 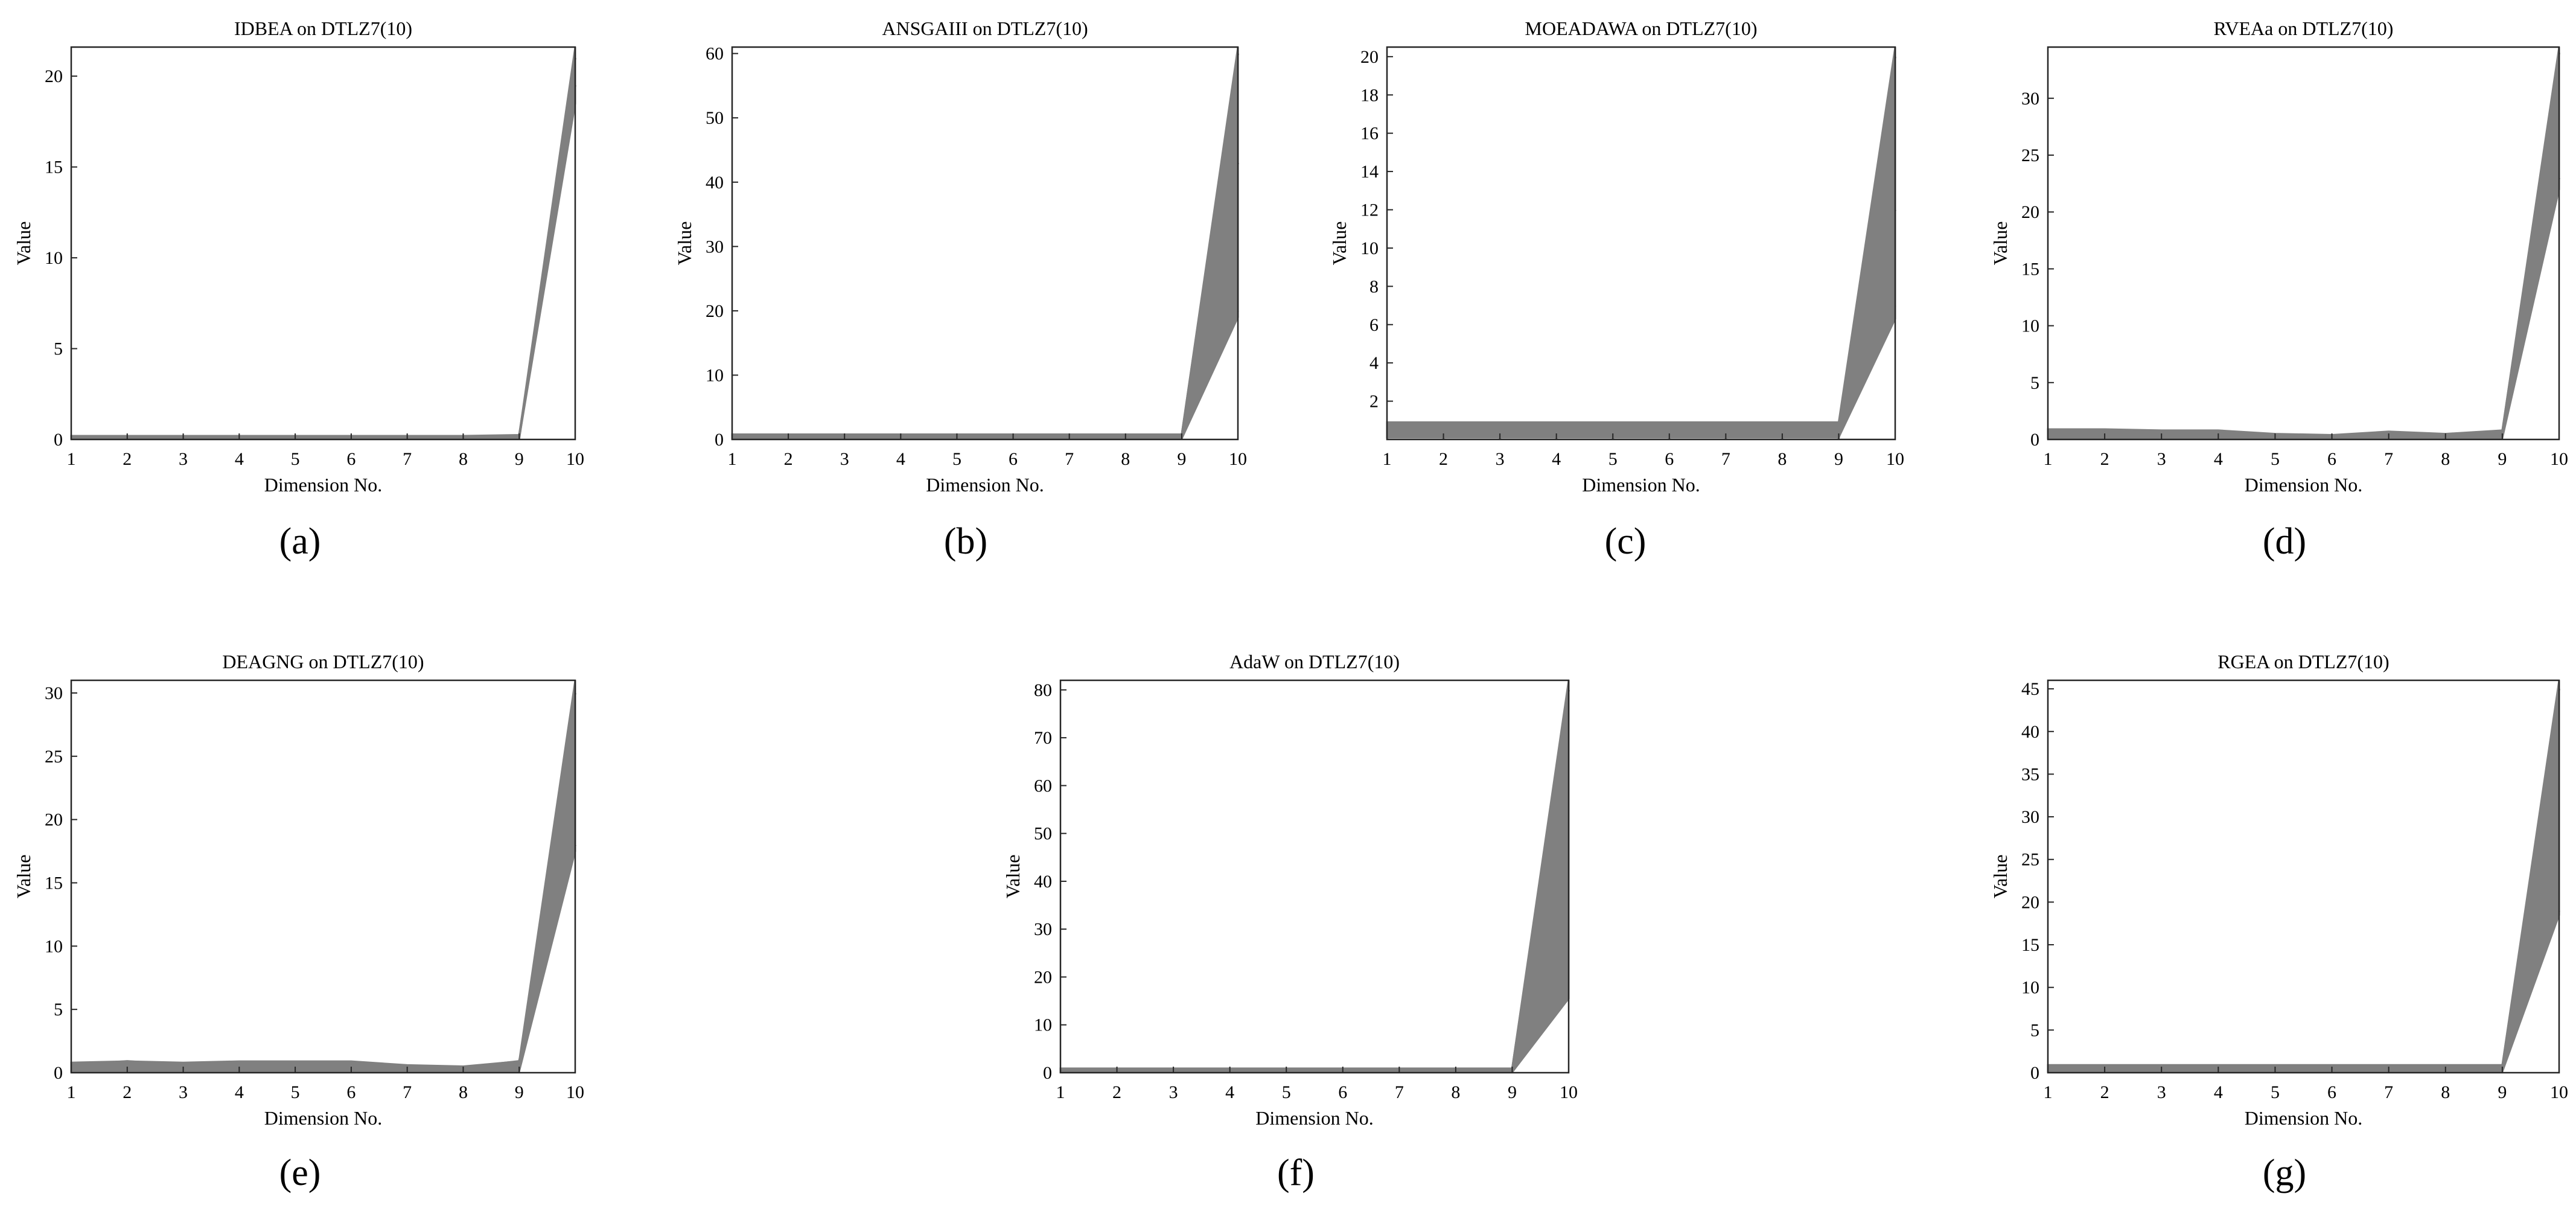 What do you see at coordinates (1369, 172) in the screenshot?
I see `y-tick-label: 14` at bounding box center [1369, 172].